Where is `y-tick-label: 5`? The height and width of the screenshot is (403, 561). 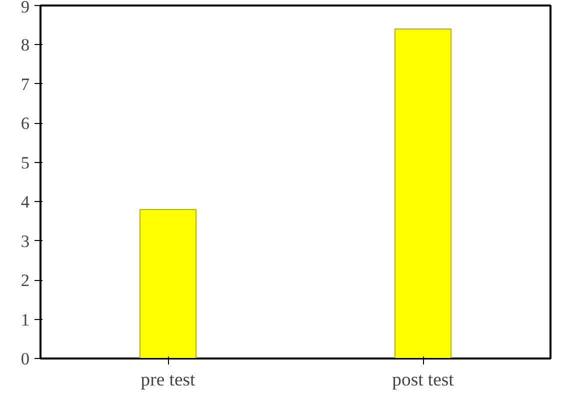 y-tick-label: 5 is located at coordinates (25, 162).